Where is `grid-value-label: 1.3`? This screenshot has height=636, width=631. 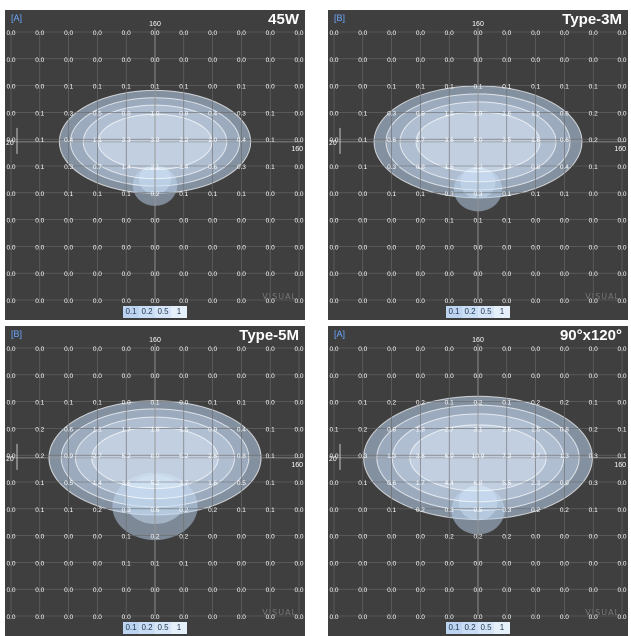 grid-value-label: 1.3 is located at coordinates (391, 456).